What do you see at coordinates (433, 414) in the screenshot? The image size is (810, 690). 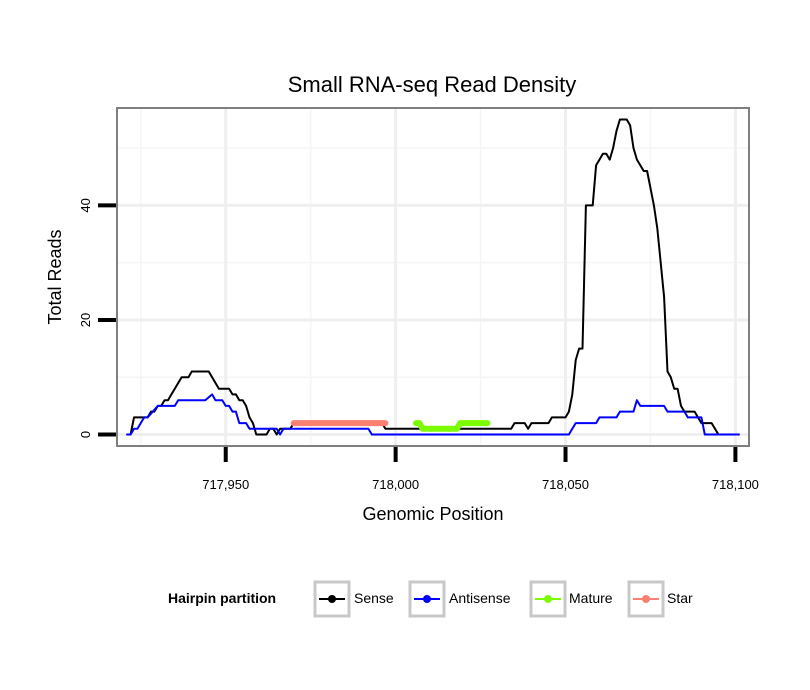 I see `series-line-antisense` at bounding box center [433, 414].